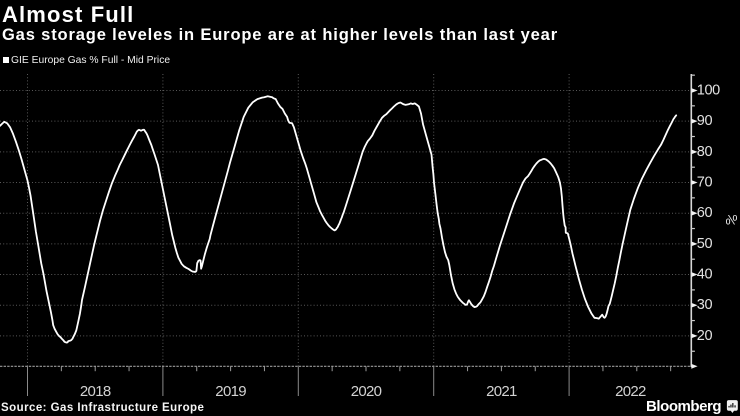 Image resolution: width=740 pixels, height=416 pixels. Describe the element at coordinates (501, 391) in the screenshot. I see `svg-text: 2021` at that location.